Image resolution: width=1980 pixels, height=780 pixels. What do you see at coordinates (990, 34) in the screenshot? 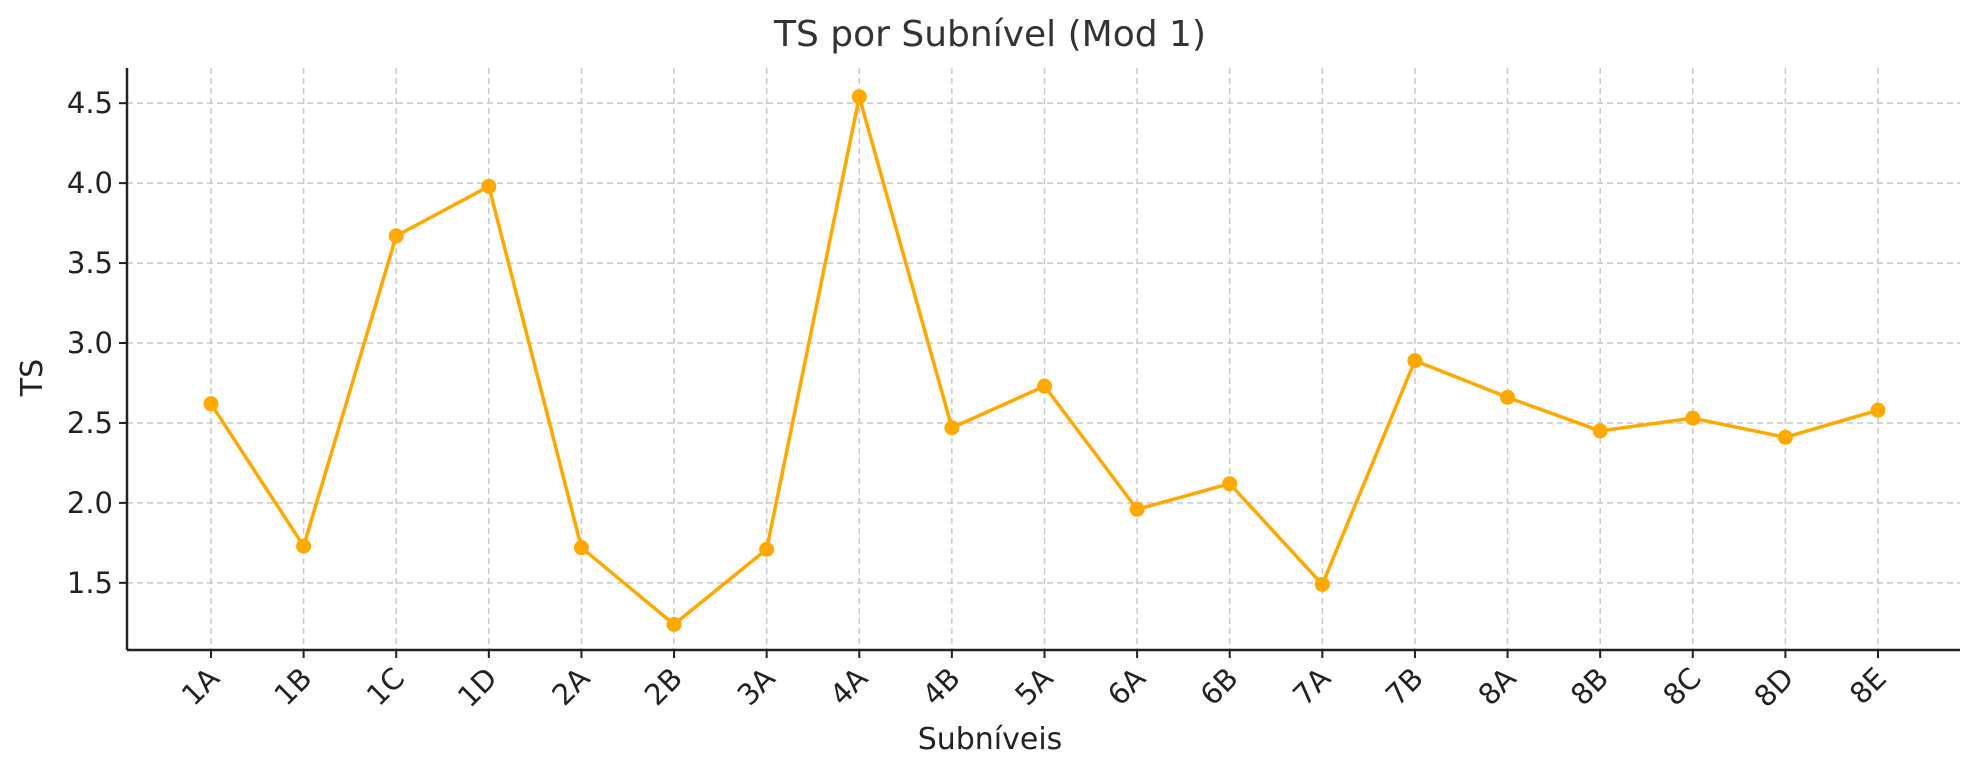
I see `chart-title: TS por Subnível (Mod 1)` at bounding box center [990, 34].